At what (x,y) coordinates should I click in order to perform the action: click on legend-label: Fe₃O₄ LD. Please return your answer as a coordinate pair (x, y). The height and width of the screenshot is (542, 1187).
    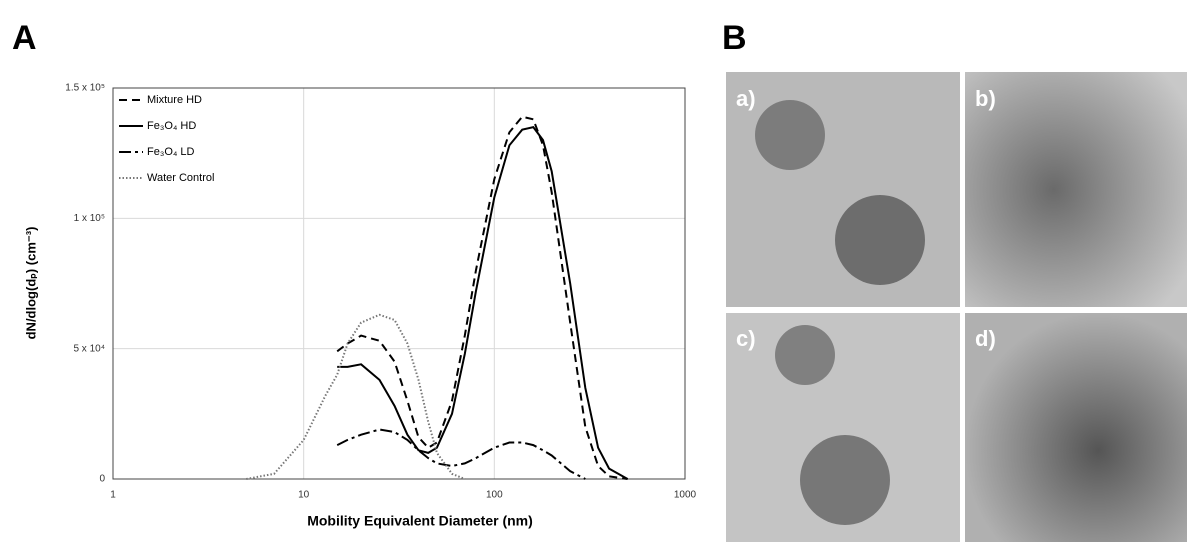
    Looking at the image, I should click on (171, 152).